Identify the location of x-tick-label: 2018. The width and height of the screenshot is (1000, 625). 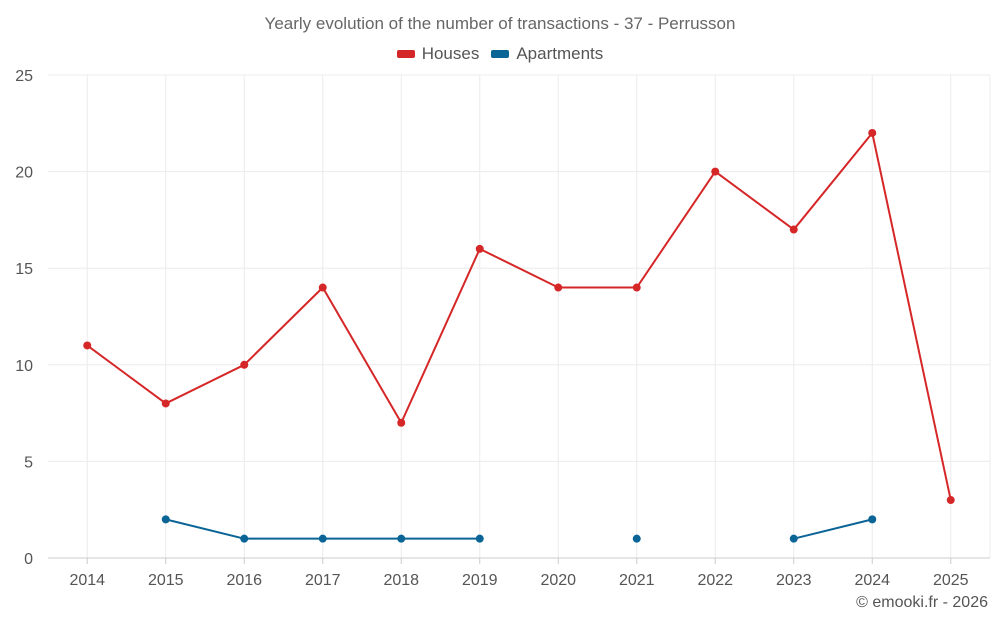
(401, 580).